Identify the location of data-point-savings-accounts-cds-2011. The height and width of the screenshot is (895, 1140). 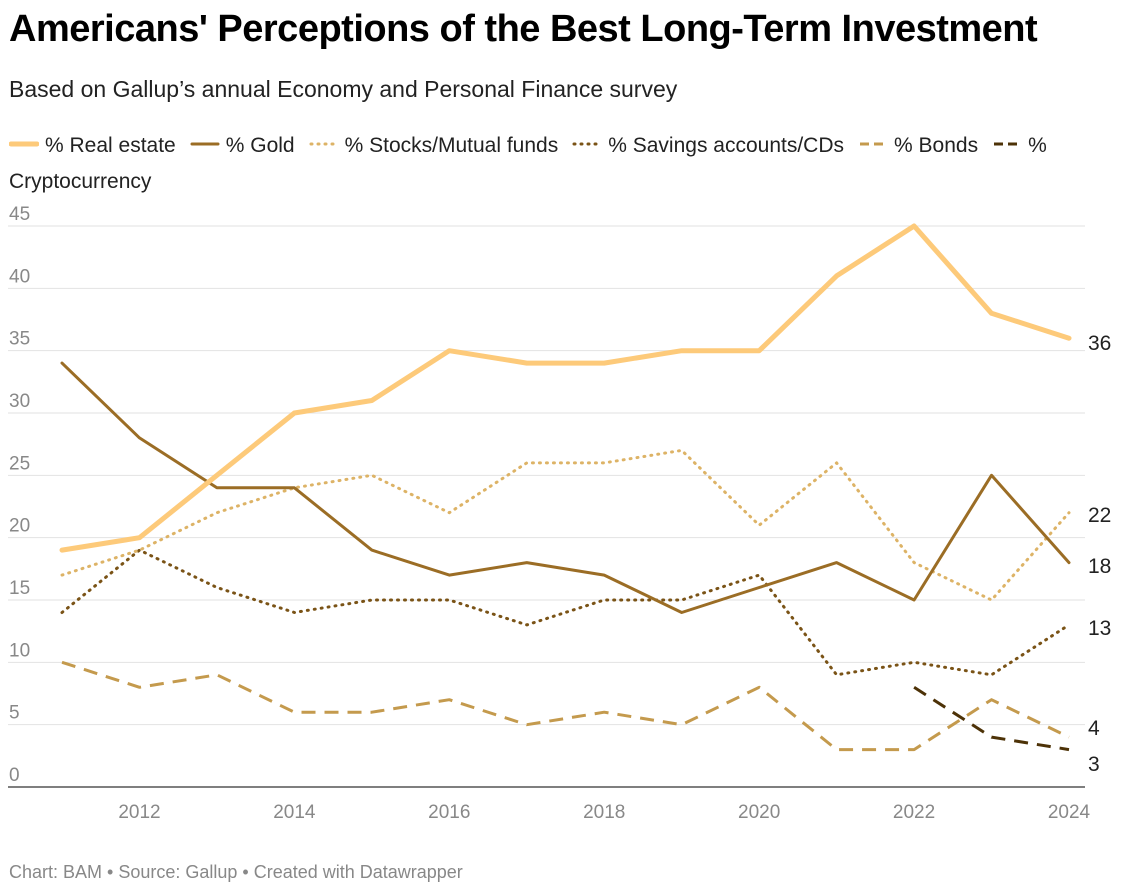
(62, 612).